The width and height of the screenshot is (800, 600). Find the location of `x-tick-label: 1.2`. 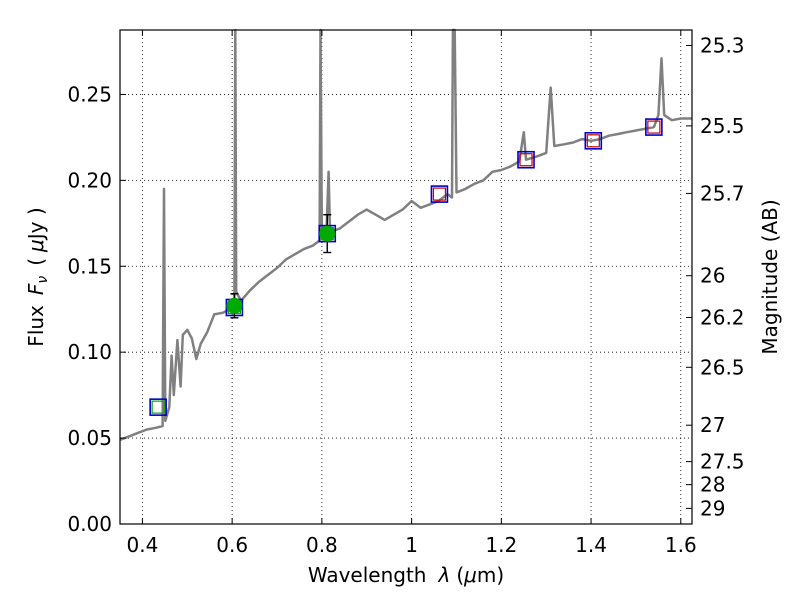

x-tick-label: 1.2 is located at coordinates (501, 545).